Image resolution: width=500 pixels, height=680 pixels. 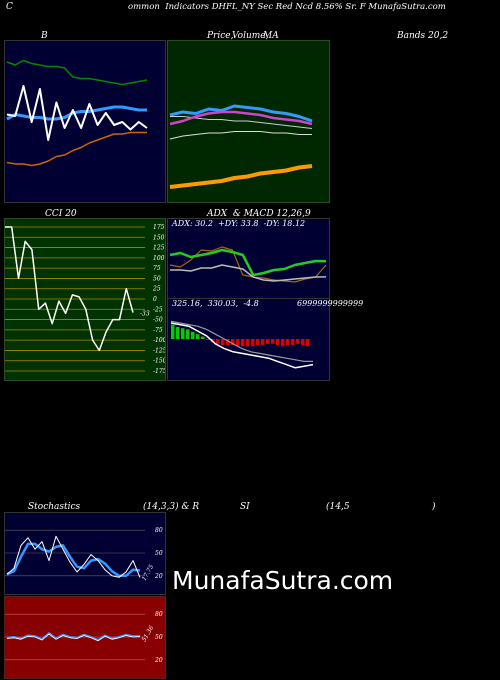 I want to click on stochastics-tick-label: 20, so click(x=158, y=576).